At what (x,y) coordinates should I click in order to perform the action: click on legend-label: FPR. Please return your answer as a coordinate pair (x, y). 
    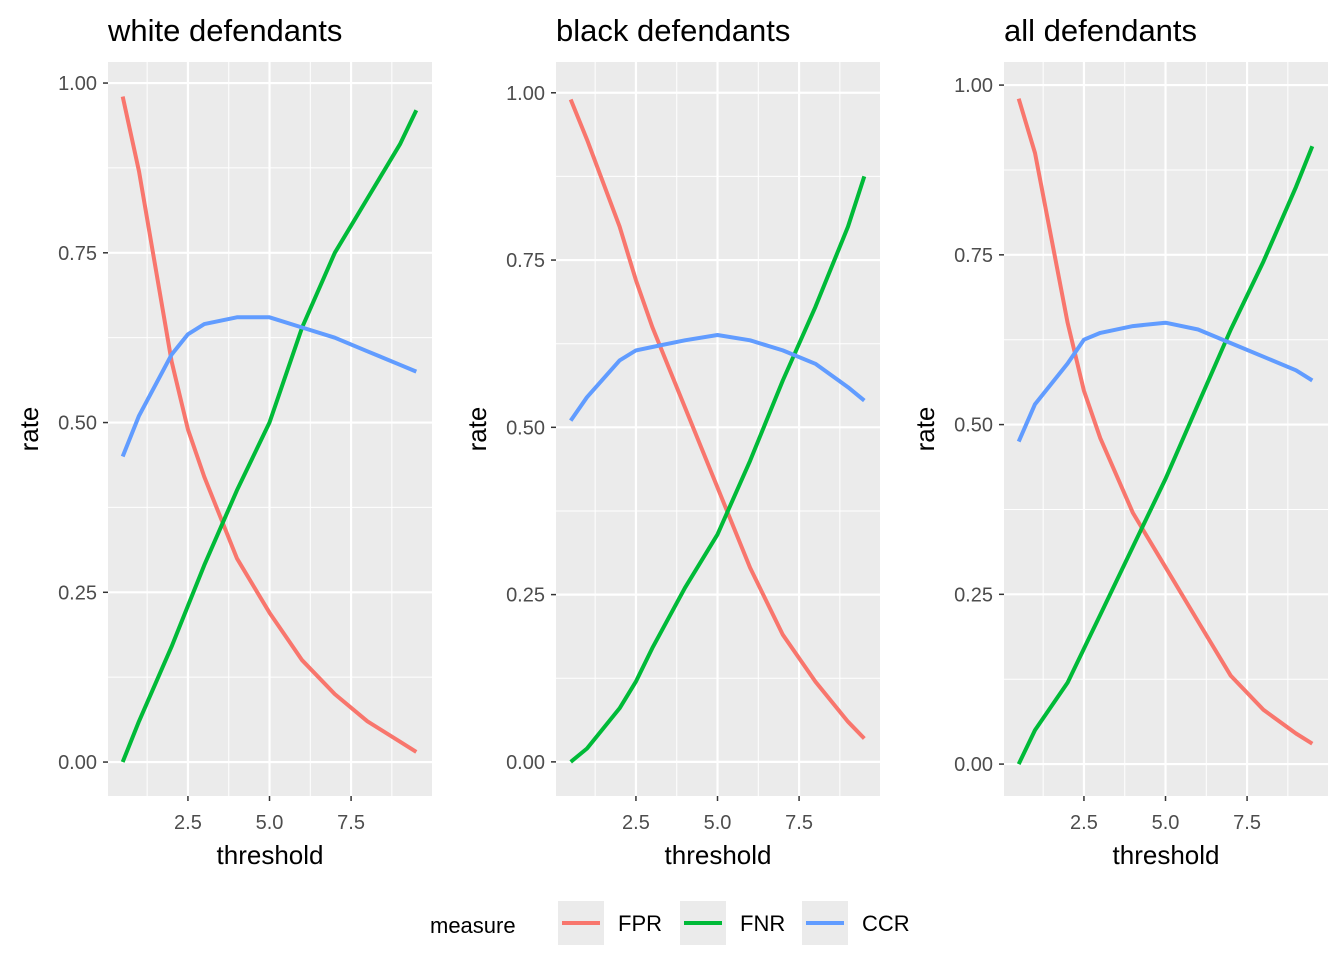
    Looking at the image, I should click on (640, 923).